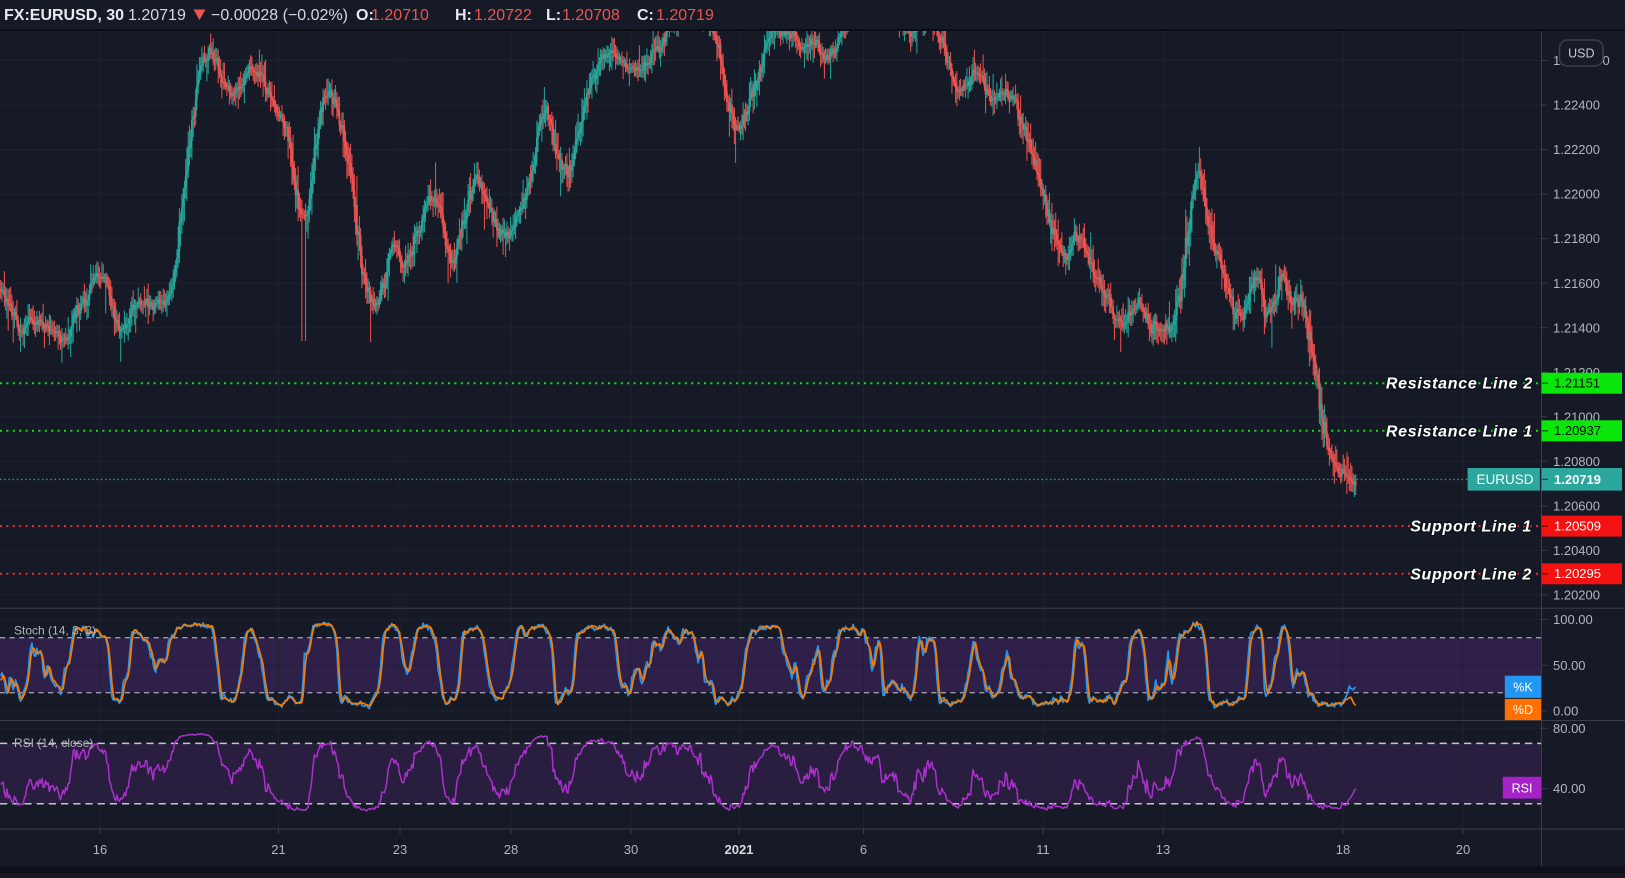  I want to click on svg-text: 1.21151, so click(1577, 383).